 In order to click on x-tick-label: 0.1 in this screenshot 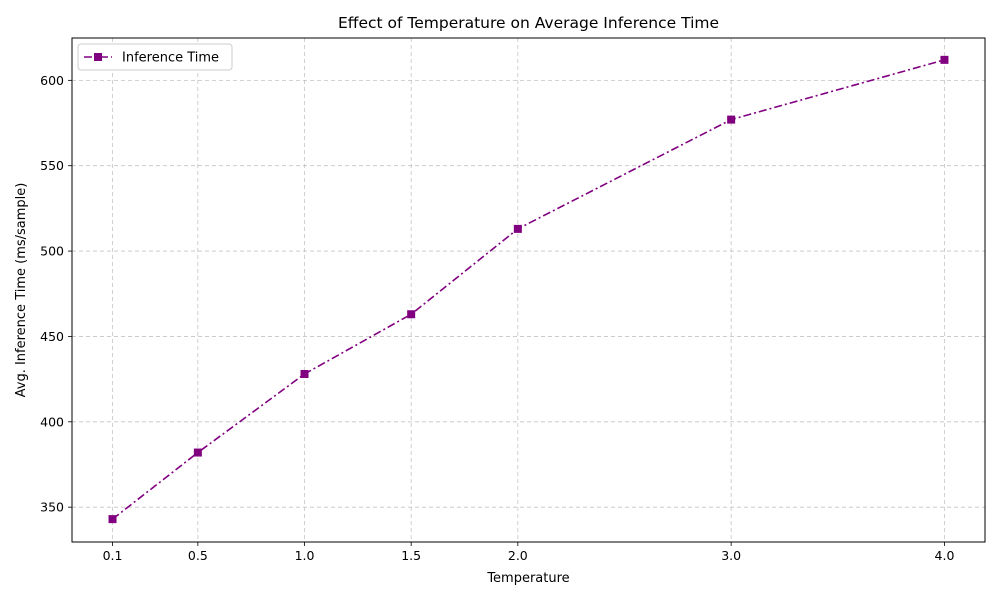, I will do `click(113, 555)`.